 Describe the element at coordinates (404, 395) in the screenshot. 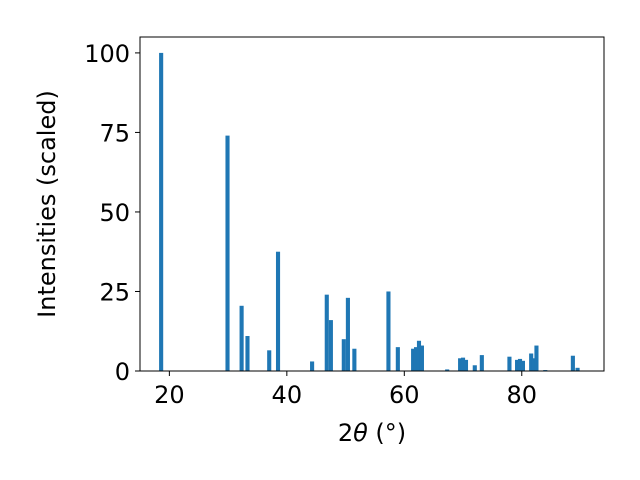

I see `x-tick-label: 60` at that location.